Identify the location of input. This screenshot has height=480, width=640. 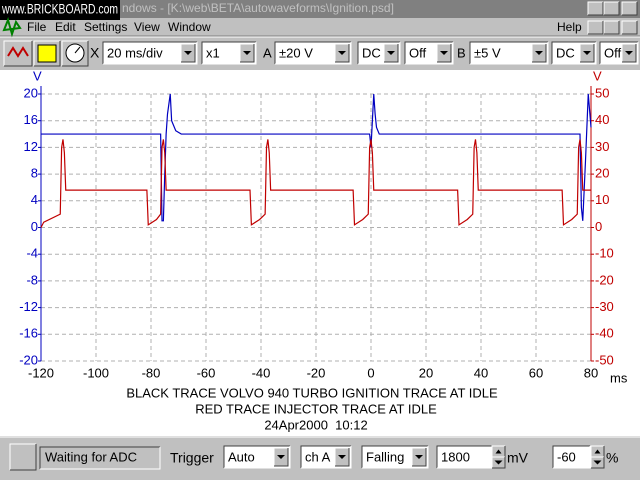
(571, 457).